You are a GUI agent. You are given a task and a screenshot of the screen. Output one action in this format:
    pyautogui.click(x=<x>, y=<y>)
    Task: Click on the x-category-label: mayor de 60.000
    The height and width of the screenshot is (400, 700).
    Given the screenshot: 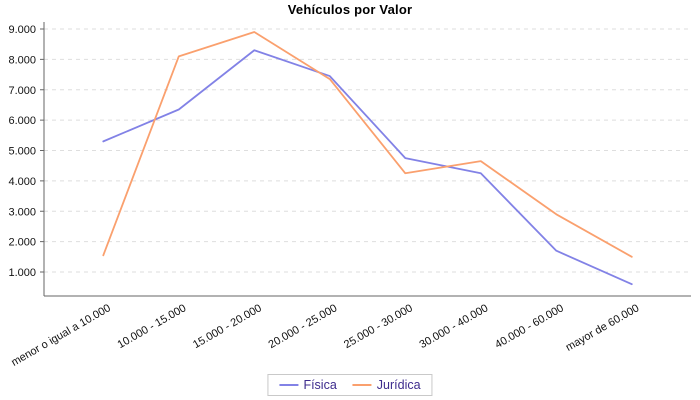 What is the action you would take?
    pyautogui.click(x=603, y=328)
    